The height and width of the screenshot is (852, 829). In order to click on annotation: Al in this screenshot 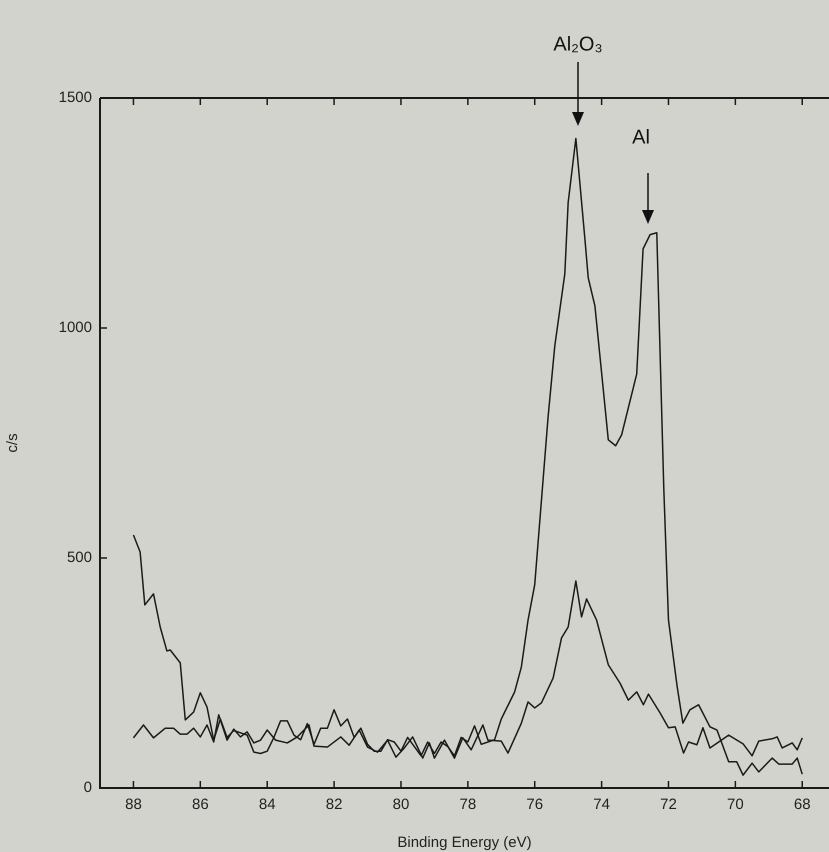, I will do `click(641, 137)`.